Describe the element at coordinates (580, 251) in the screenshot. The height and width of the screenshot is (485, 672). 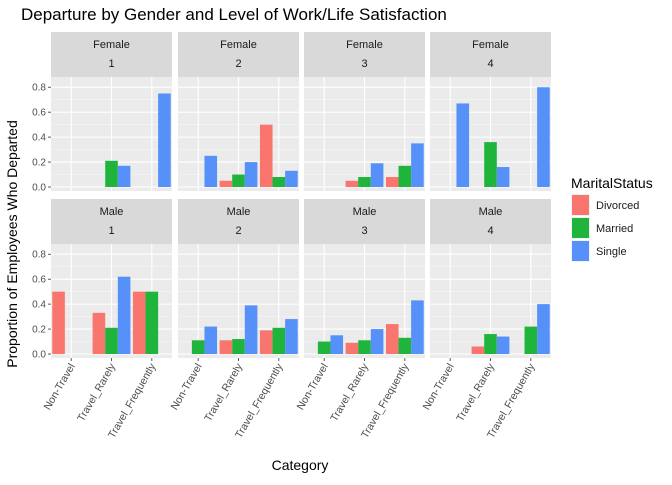
I see `legend-key-single` at that location.